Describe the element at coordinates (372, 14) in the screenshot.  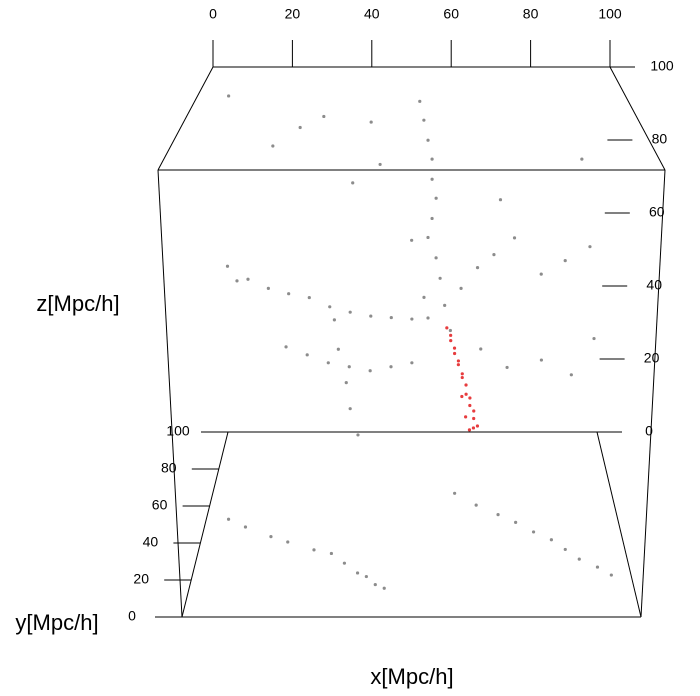
I see `x-tick-label: 40` at that location.